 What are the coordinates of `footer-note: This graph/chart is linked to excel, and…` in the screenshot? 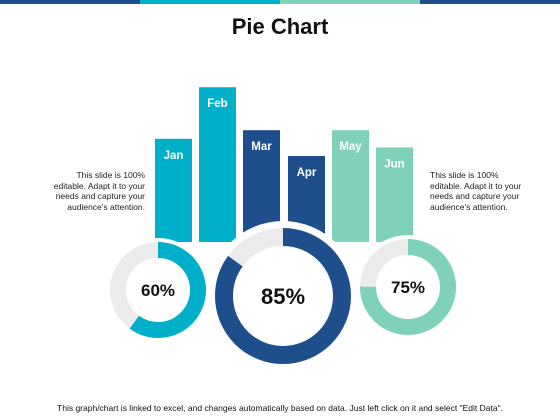 It's located at (280, 408).